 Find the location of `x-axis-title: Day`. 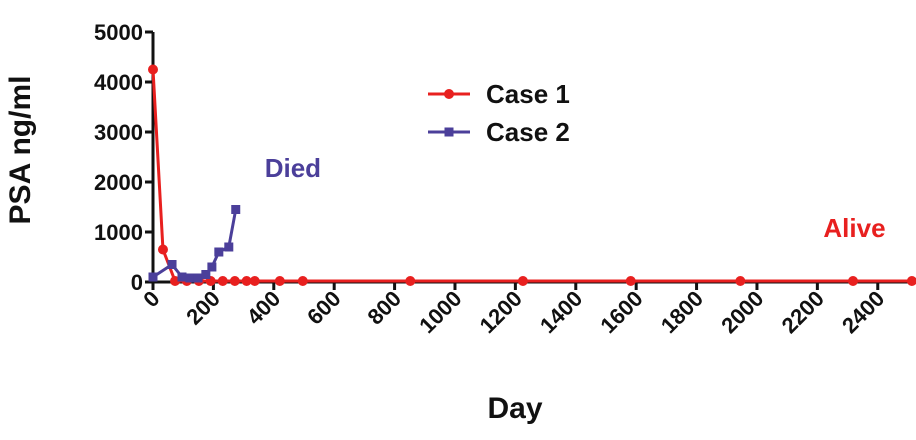

x-axis-title: Day is located at coordinates (514, 408).